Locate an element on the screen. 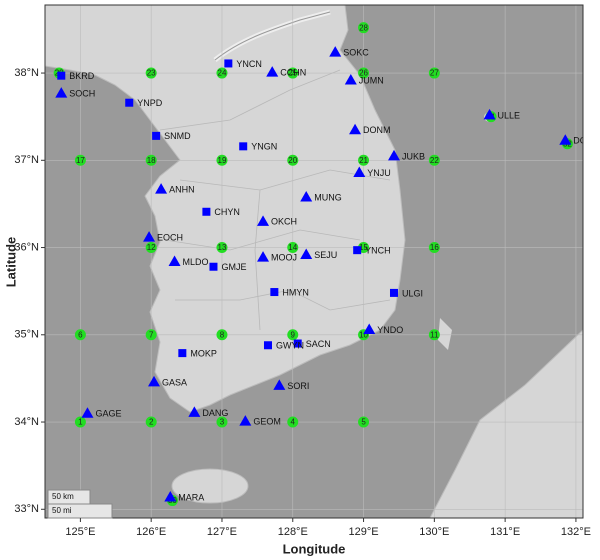  tsushima is located at coordinates (445, 334).